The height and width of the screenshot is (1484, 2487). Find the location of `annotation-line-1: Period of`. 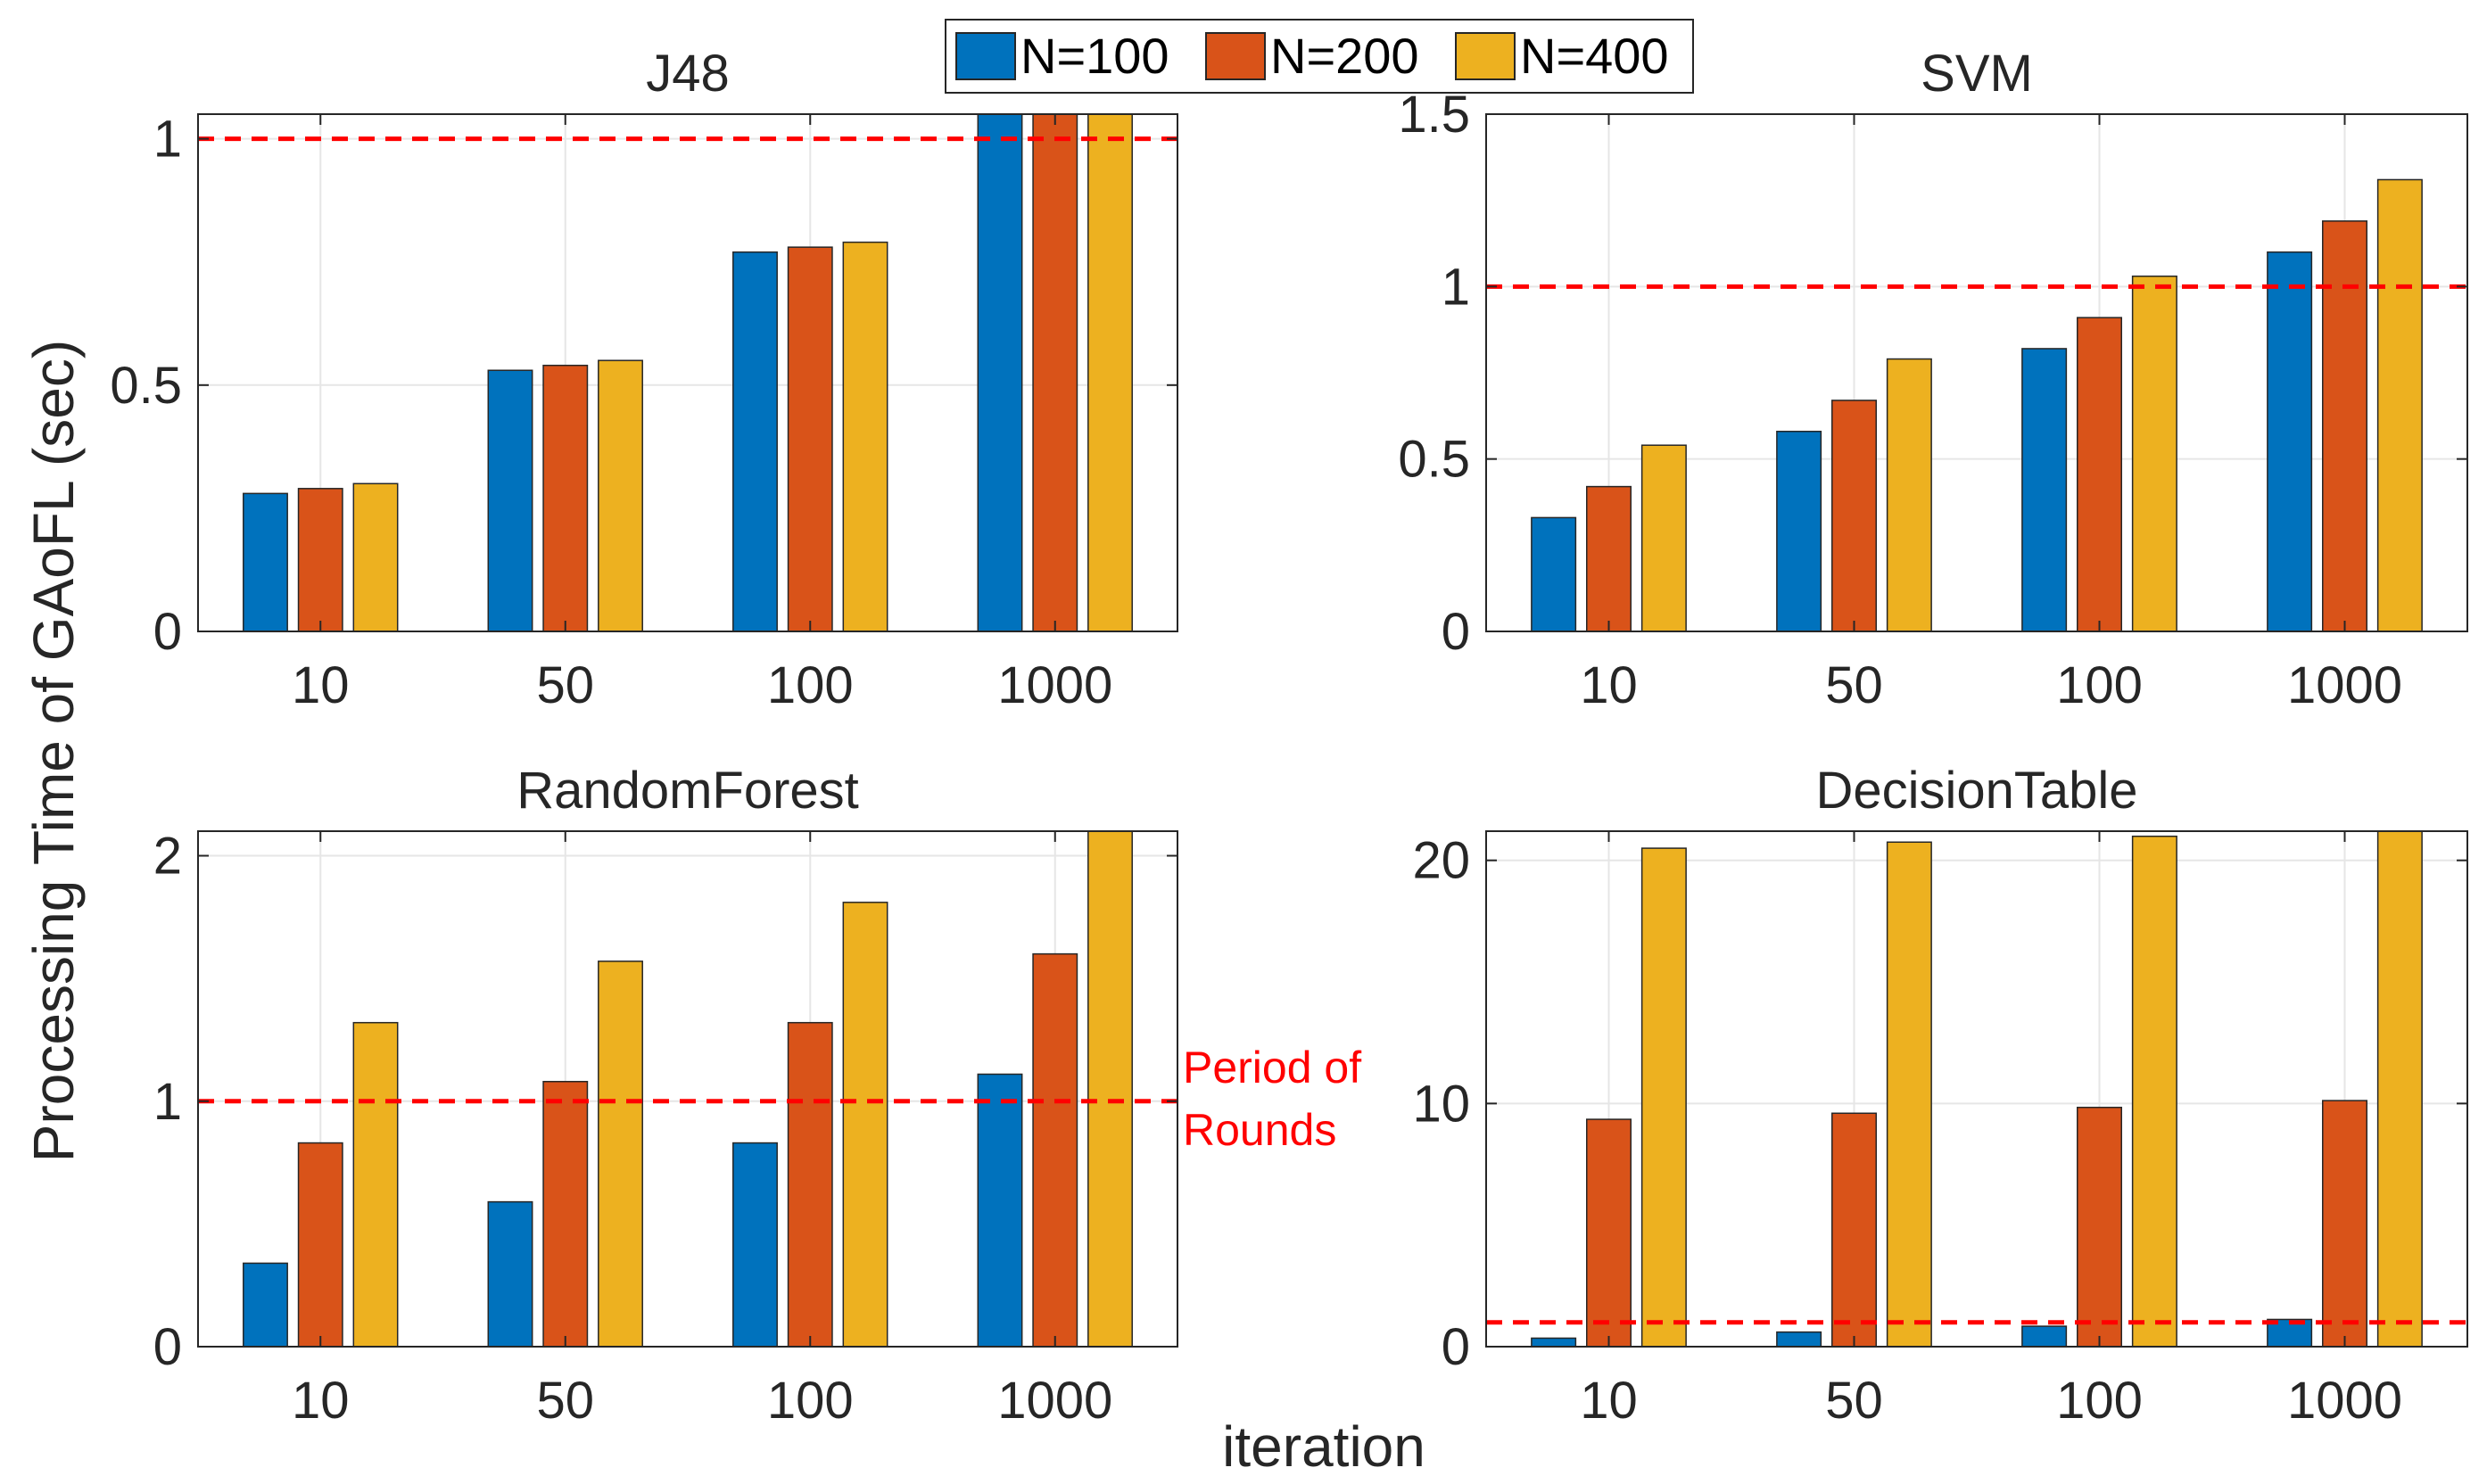

annotation-line-1: Period of is located at coordinates (1272, 1068).